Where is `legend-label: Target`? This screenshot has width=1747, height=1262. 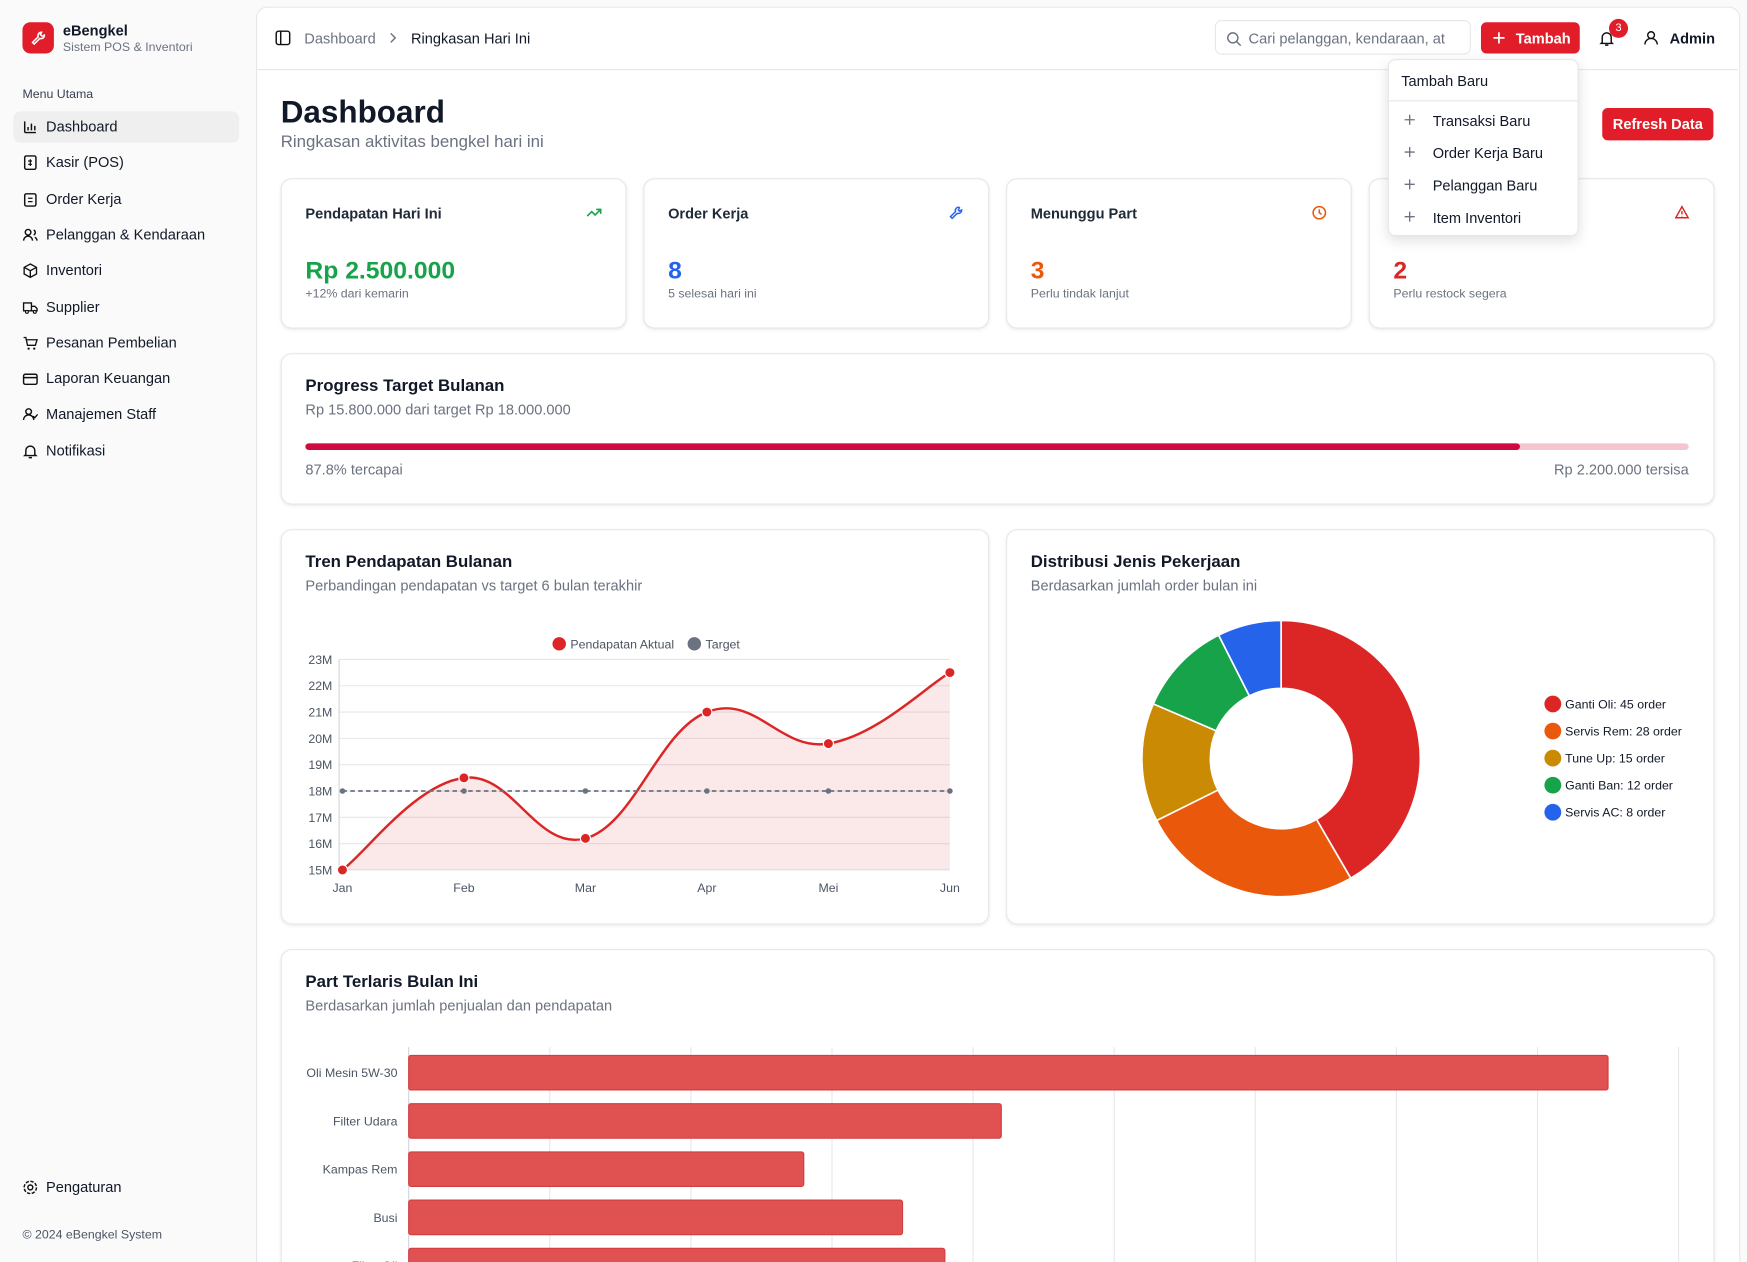 legend-label: Target is located at coordinates (723, 644).